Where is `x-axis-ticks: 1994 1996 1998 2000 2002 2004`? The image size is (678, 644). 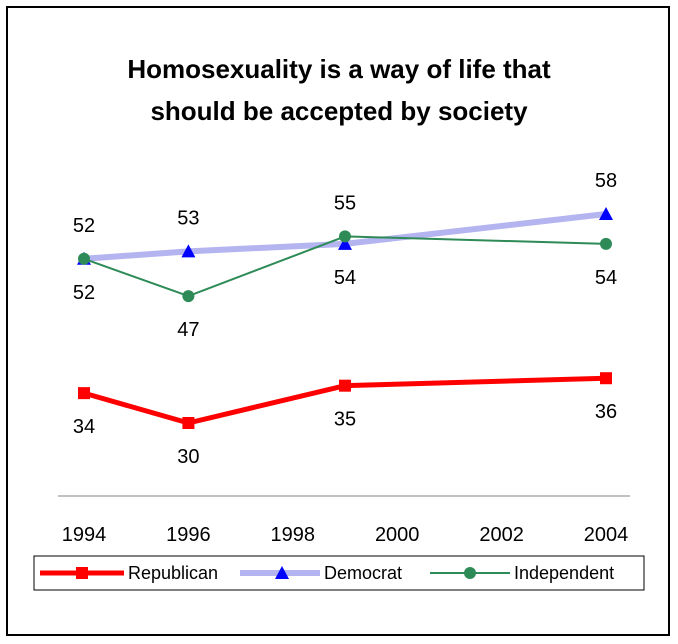
x-axis-ticks: 1994 1996 1998 2000 2002 2004 is located at coordinates (345, 535).